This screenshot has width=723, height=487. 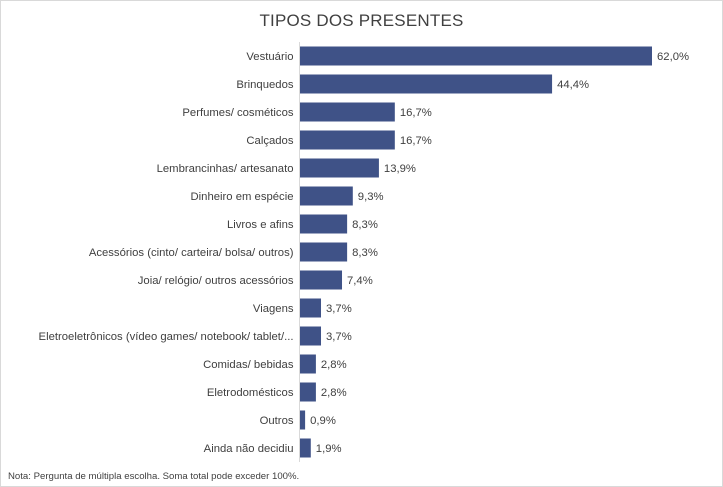 What do you see at coordinates (277, 421) in the screenshot?
I see `category-label: Outros` at bounding box center [277, 421].